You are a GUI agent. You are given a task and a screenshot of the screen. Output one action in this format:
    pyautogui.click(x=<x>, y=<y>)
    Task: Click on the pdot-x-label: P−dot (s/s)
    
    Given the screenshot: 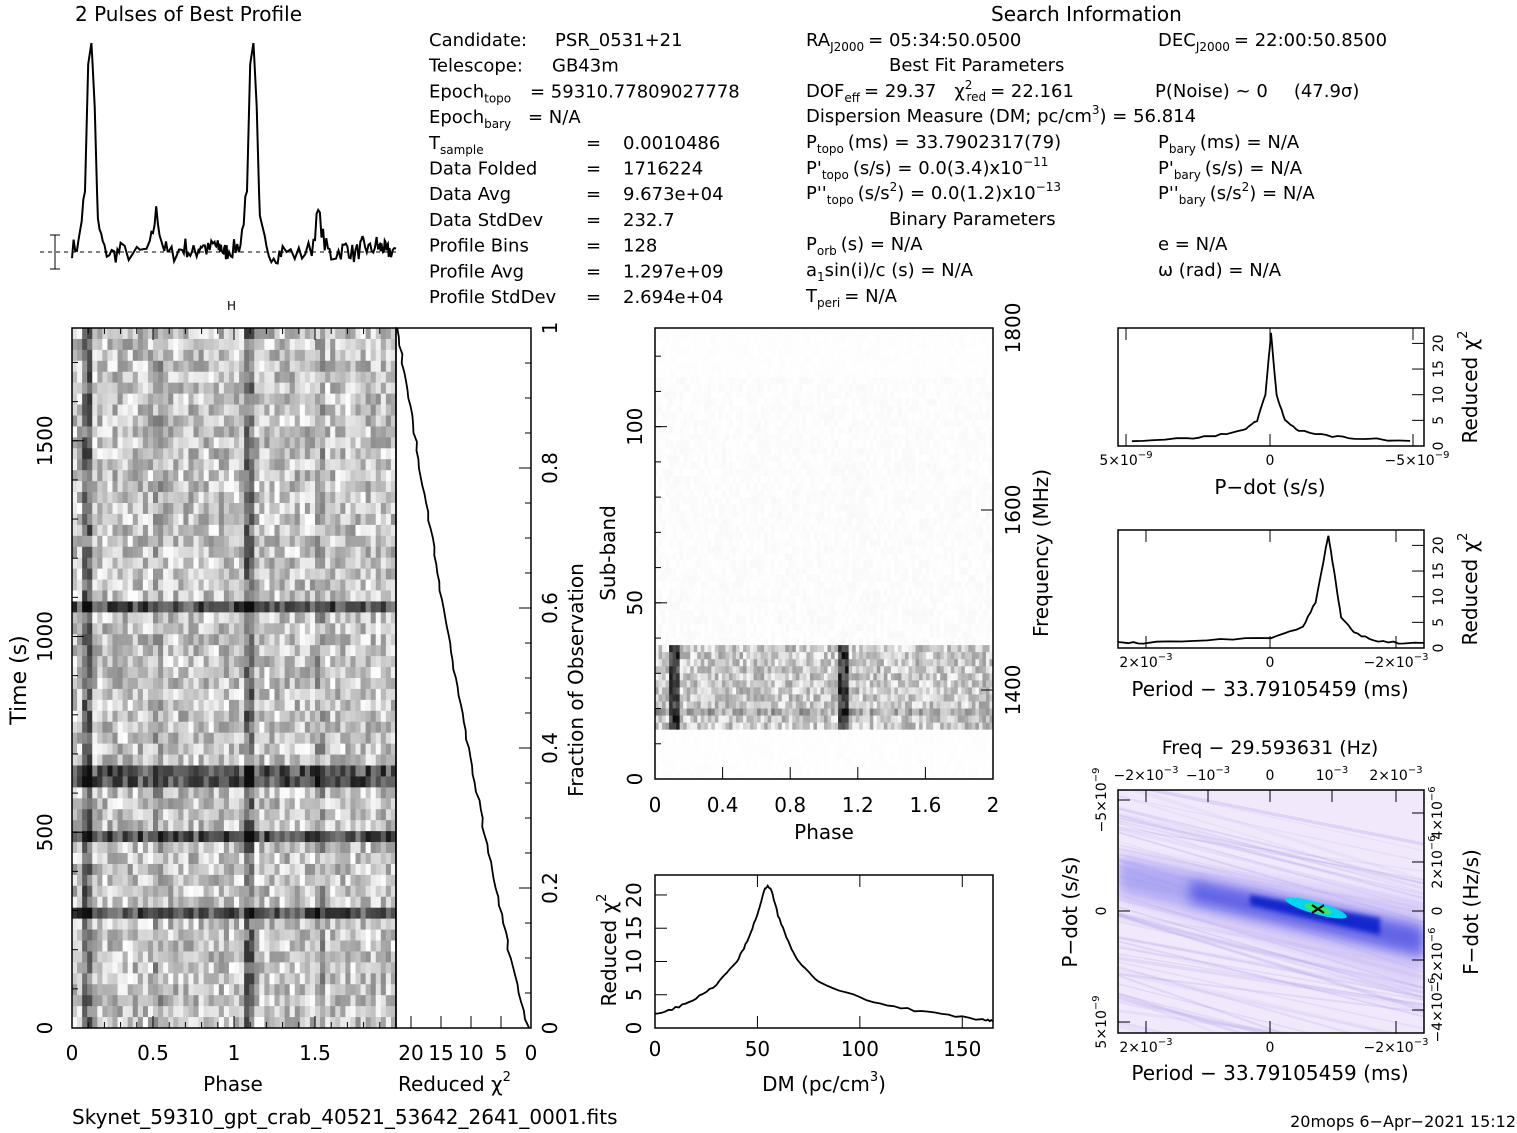 What is the action you would take?
    pyautogui.click(x=1269, y=487)
    